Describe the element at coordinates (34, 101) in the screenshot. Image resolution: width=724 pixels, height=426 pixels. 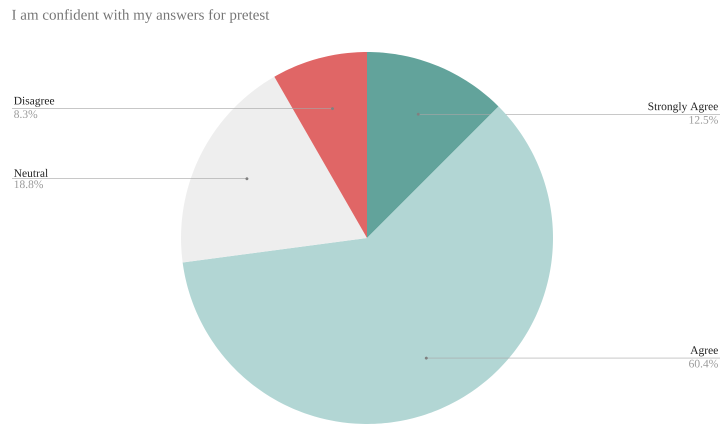
I see `slice-label: Disagree` at that location.